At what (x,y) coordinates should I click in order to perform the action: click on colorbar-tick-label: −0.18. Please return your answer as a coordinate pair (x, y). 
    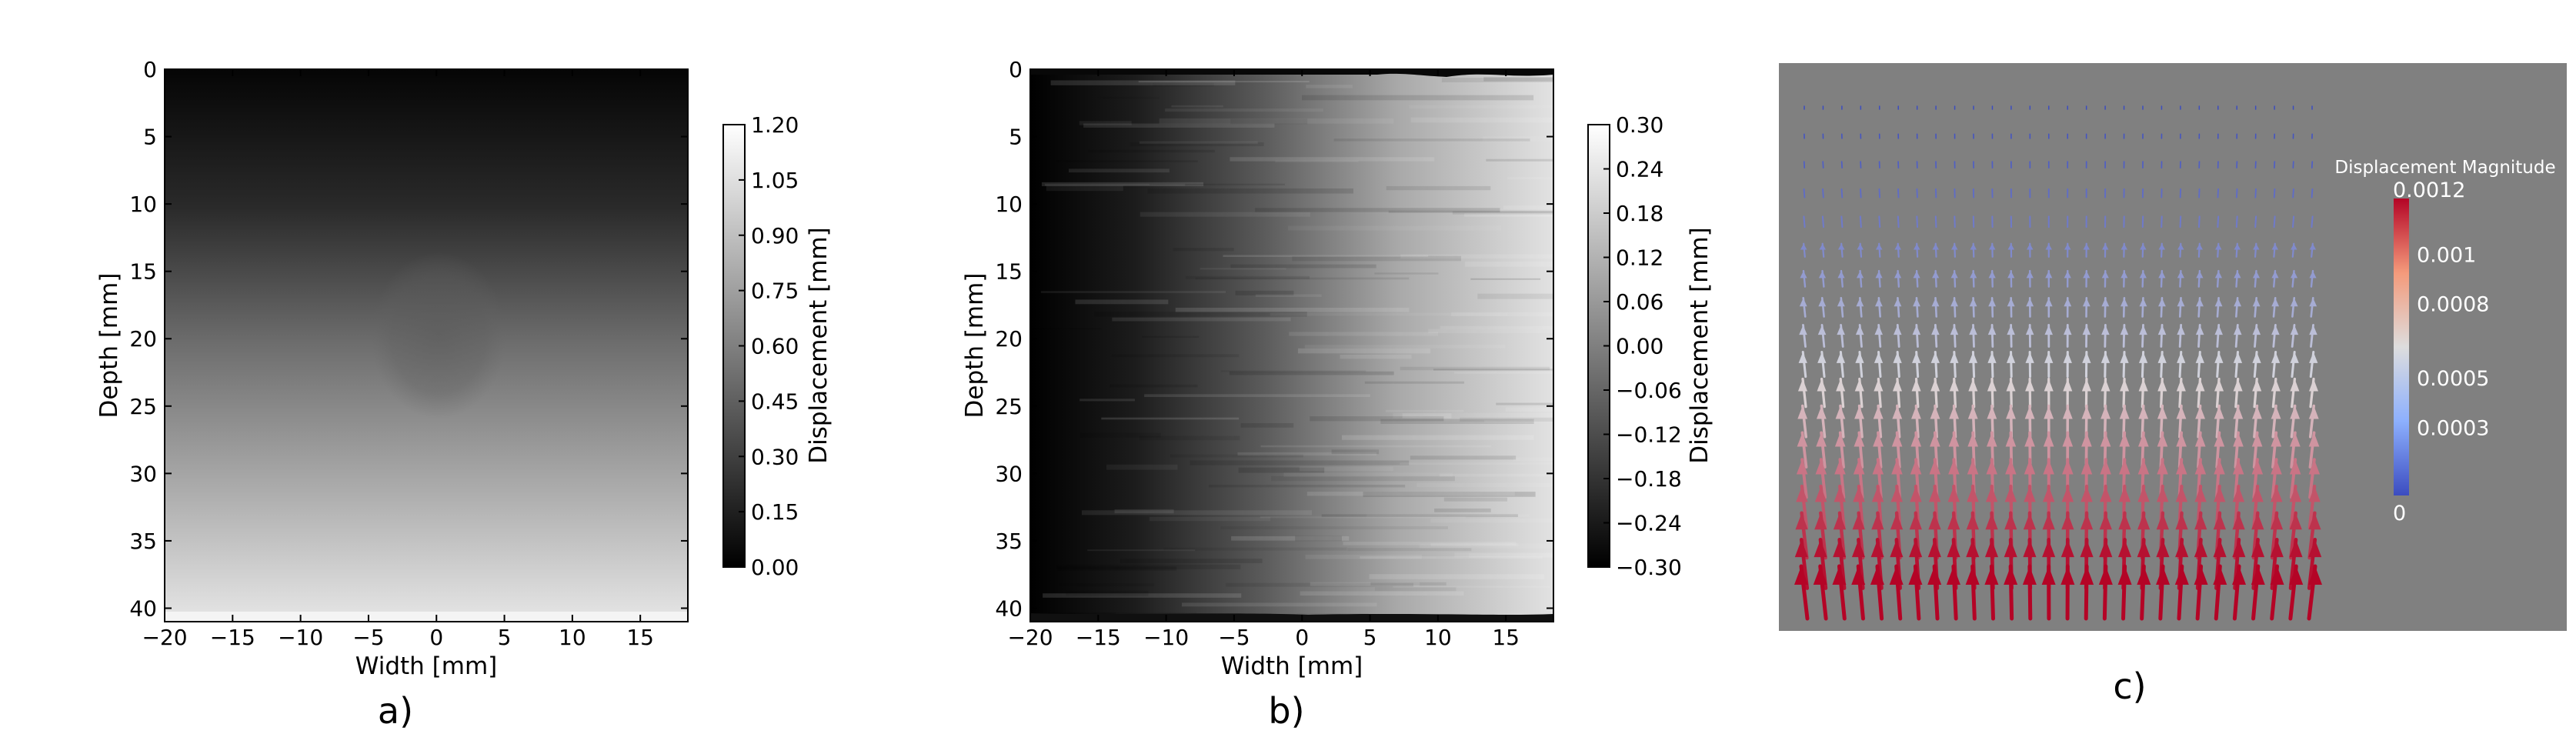
    Looking at the image, I should click on (1649, 479).